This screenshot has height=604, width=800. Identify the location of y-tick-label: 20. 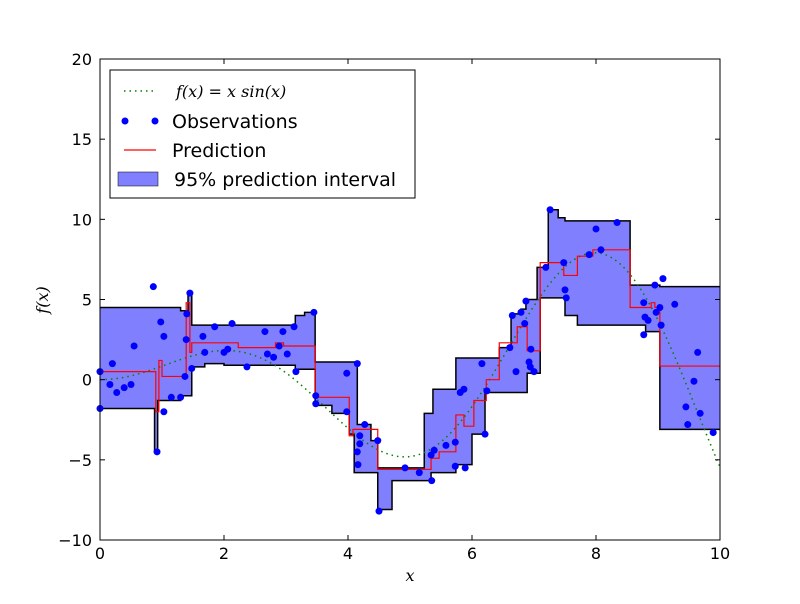
(82, 59).